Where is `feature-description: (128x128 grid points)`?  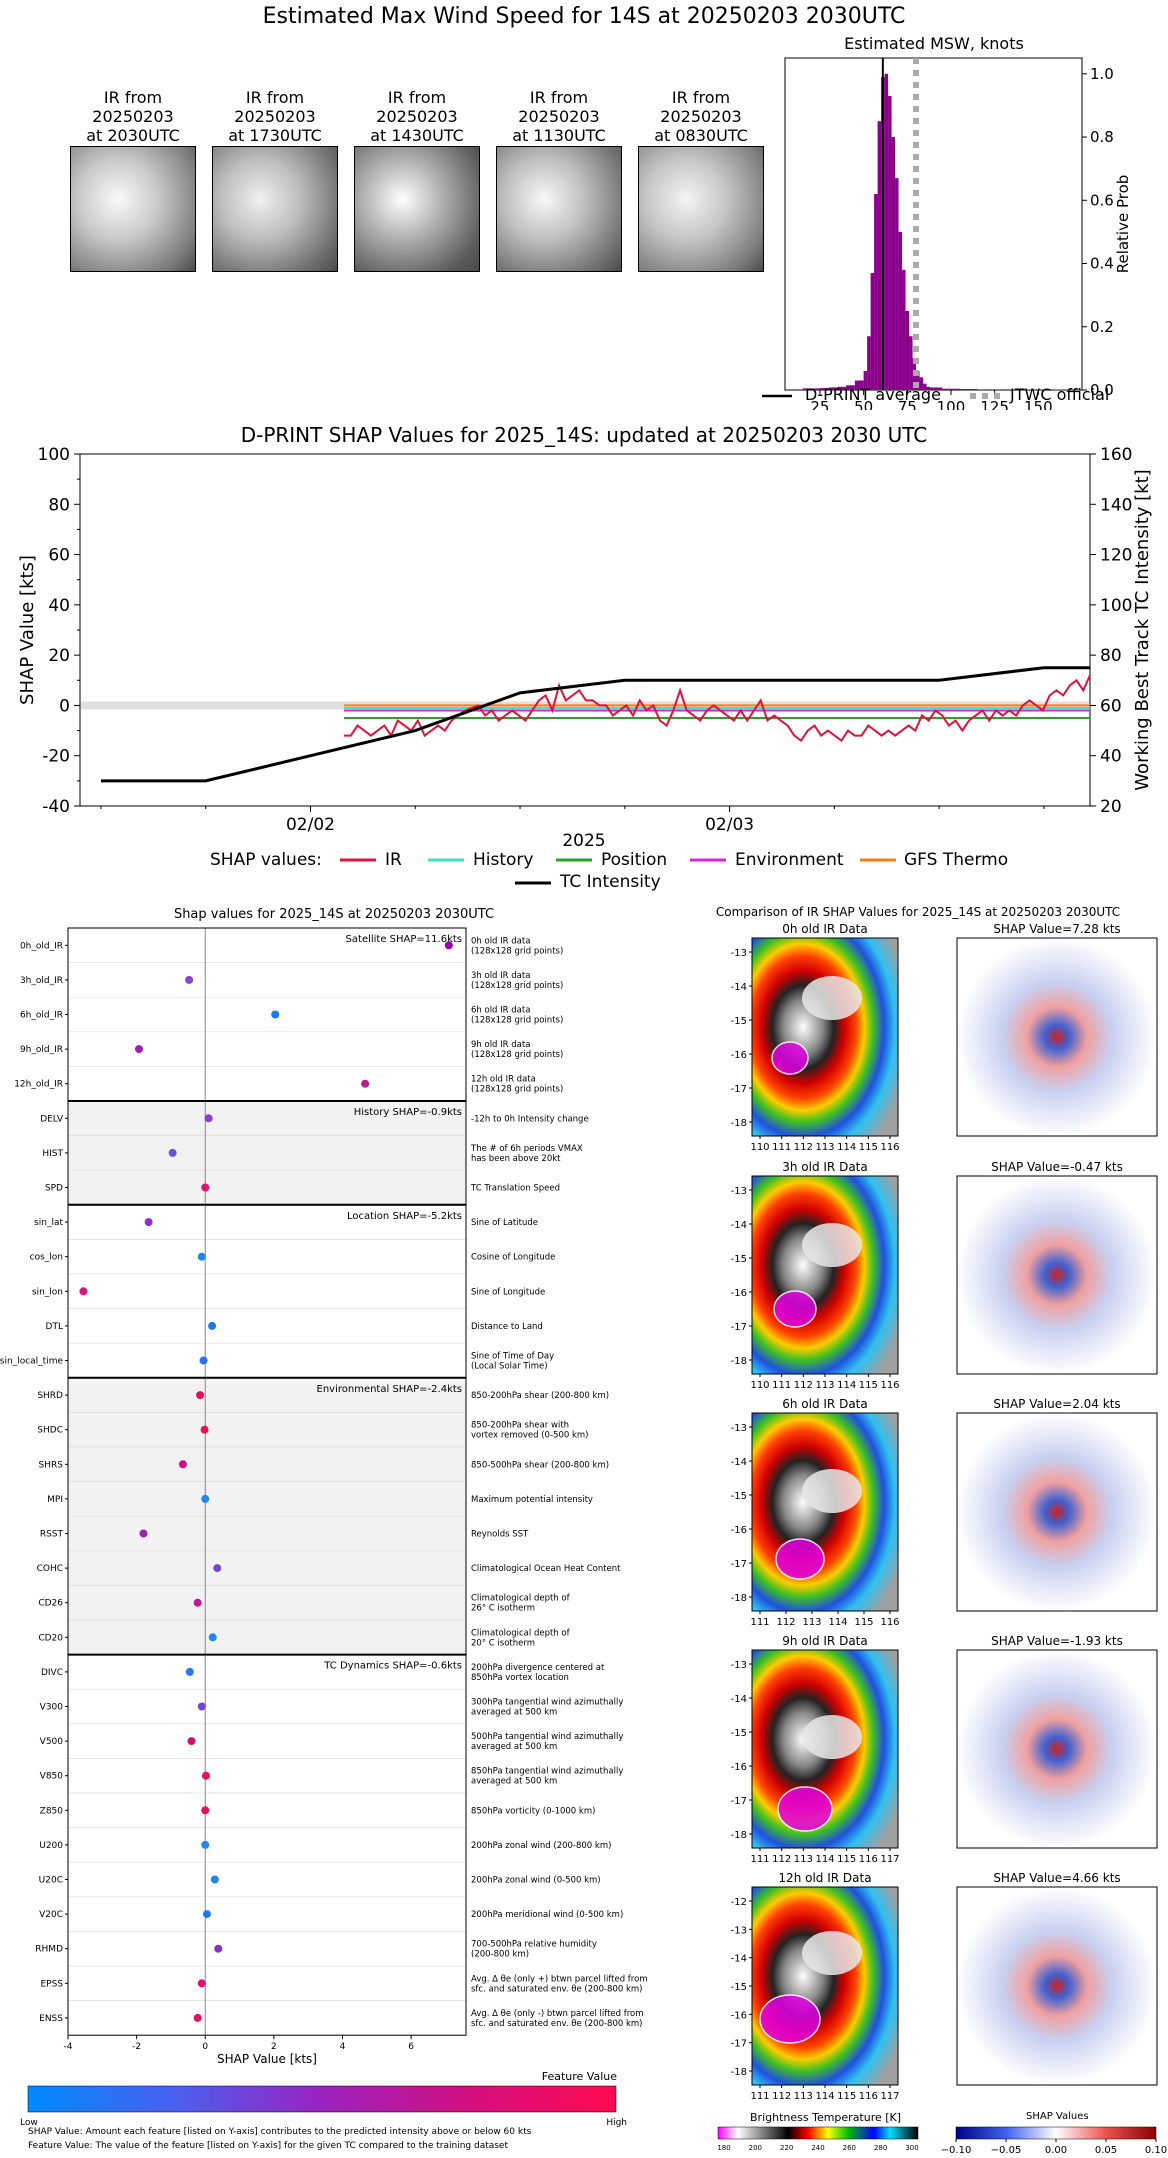
feature-description: (128x128 grid points) is located at coordinates (517, 1090).